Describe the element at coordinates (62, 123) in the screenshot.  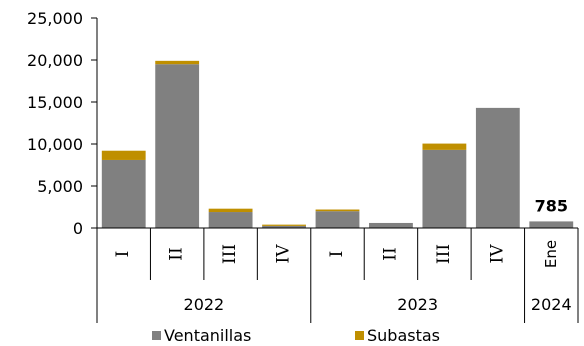
I see `y-axis: 0 5,000 10,000 15,000 20,000 25,000` at that location.